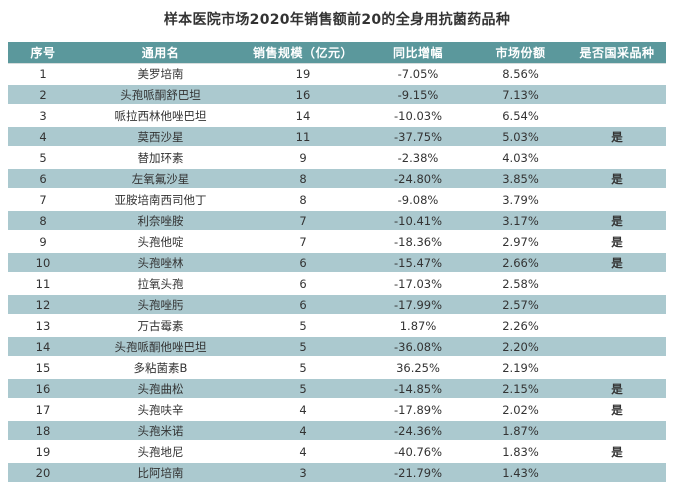 Image resolution: width=674 pixels, height=500 pixels. Describe the element at coordinates (337, 410) in the screenshot. I see `table-row: 17 头孢呋辛 4 -17.89% 2.02% 是` at that location.